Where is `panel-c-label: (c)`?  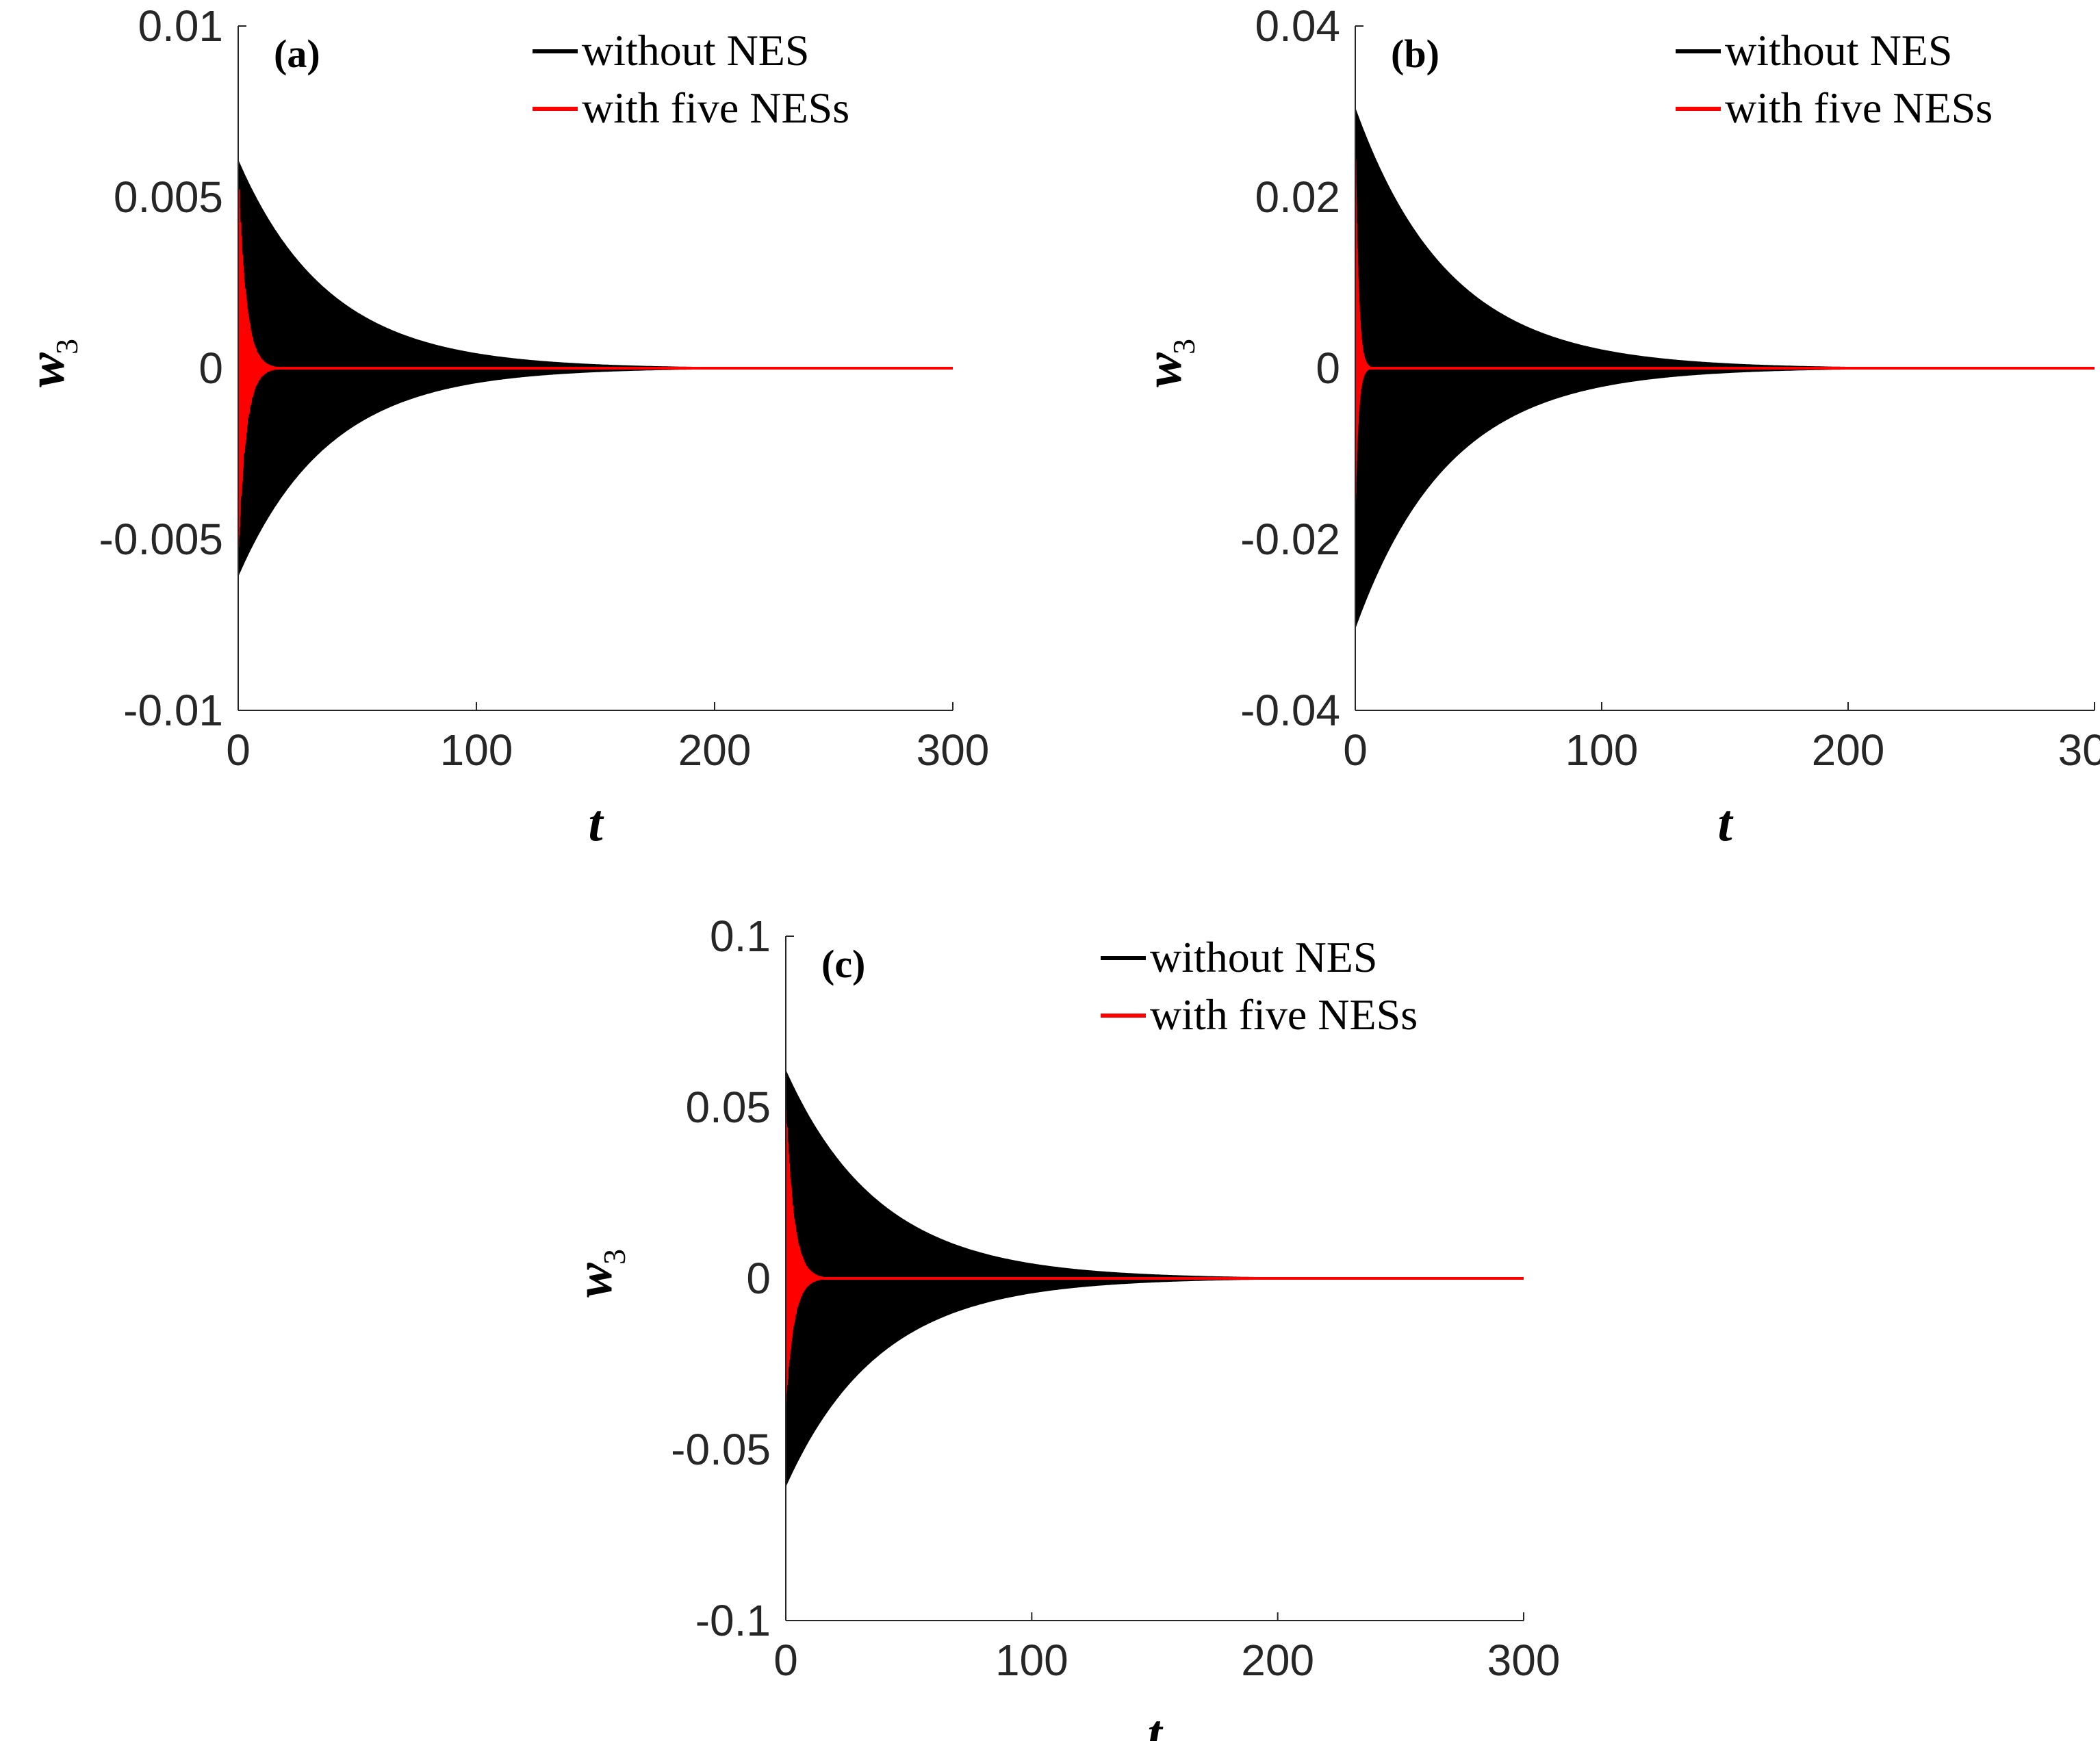
panel-c-label: (c) is located at coordinates (843, 964).